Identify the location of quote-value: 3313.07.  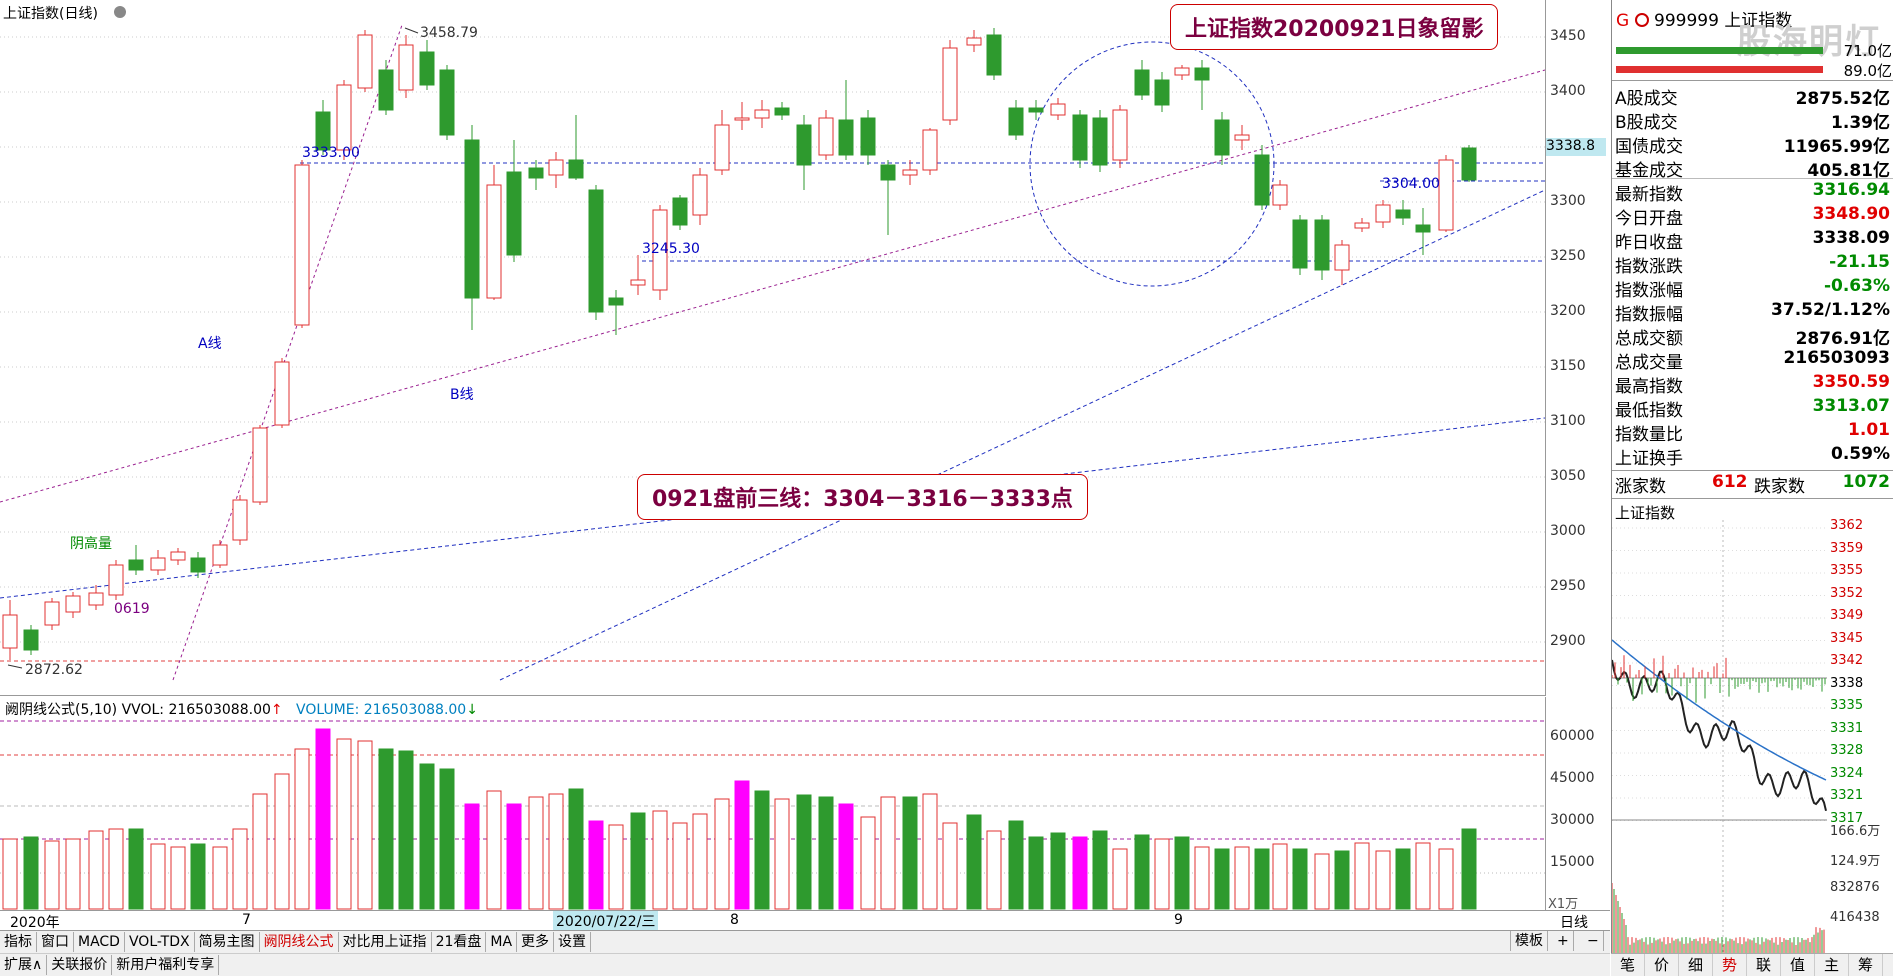
(1851, 406).